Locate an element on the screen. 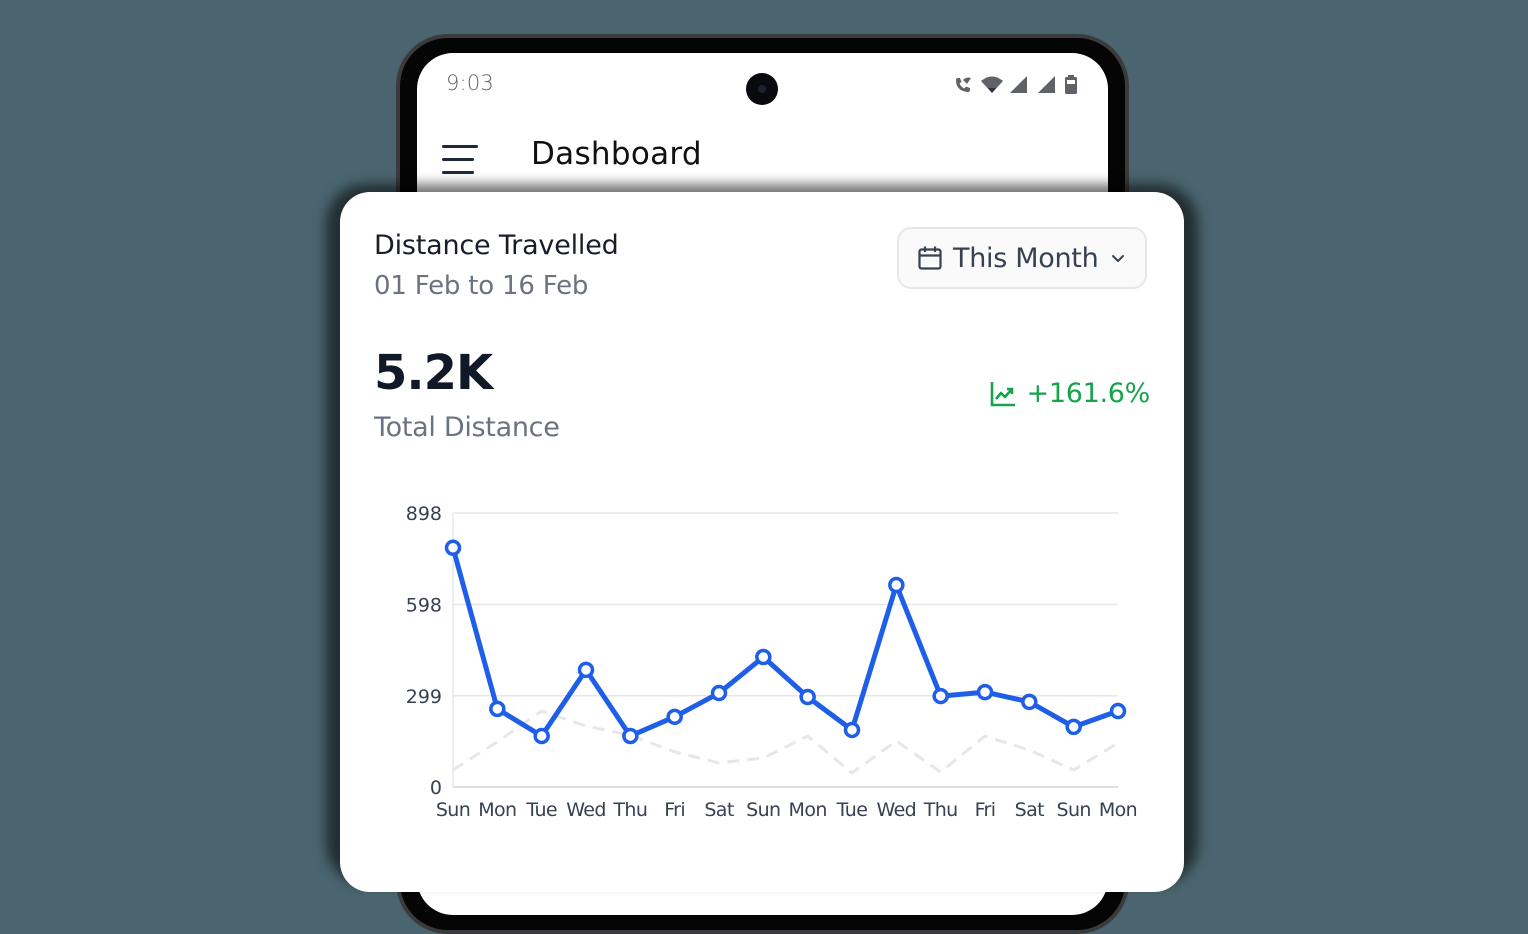  page-title: Dashboard is located at coordinates (616, 154).